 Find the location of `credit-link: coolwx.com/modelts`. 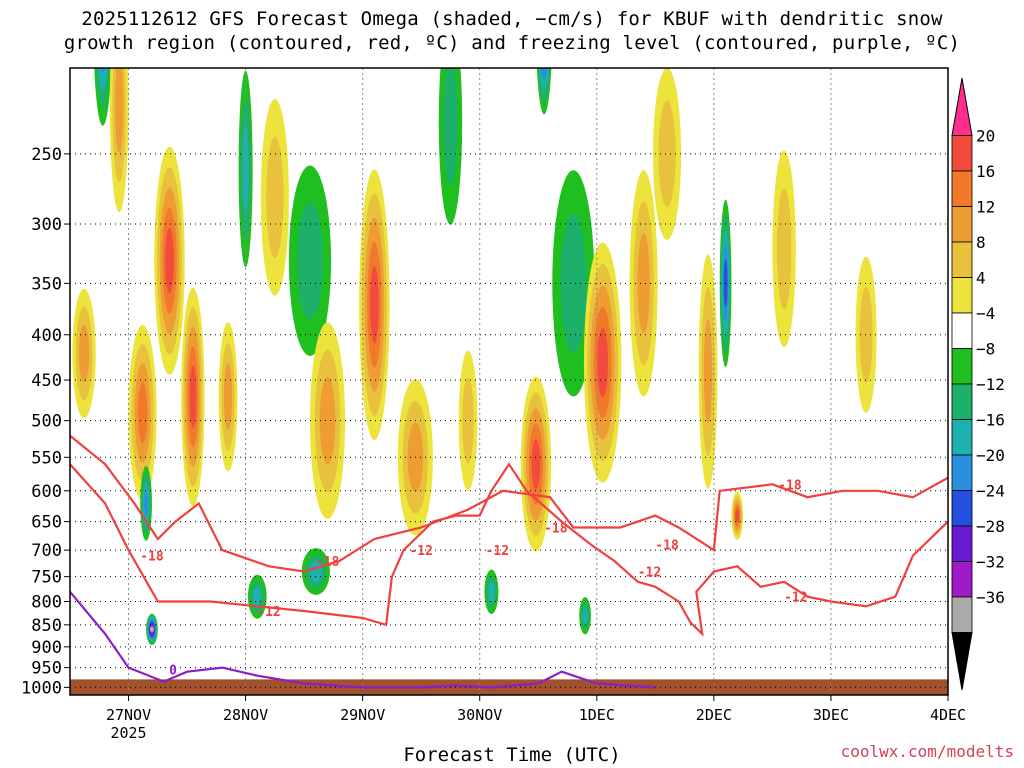

credit-link: coolwx.com/modelts is located at coordinates (927, 751).